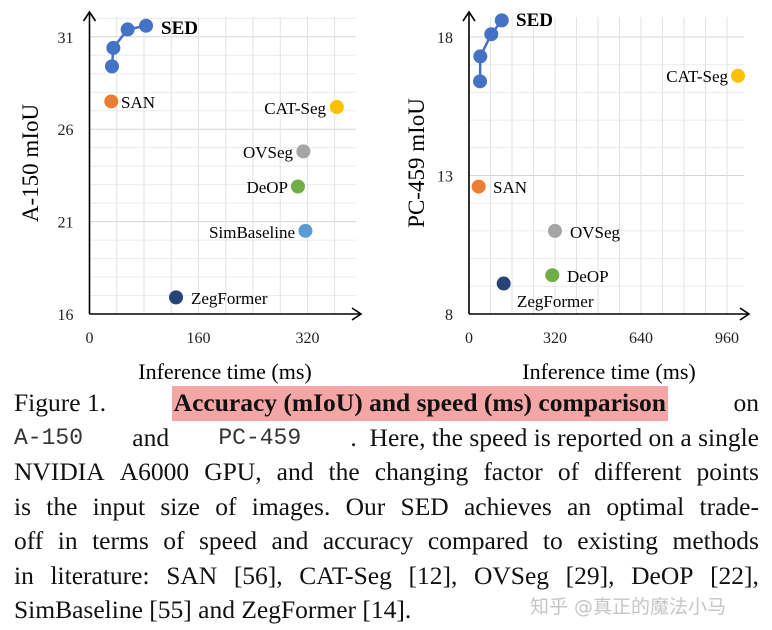 The image size is (772, 630). Describe the element at coordinates (260, 437) in the screenshot. I see `dataset-name: PC-459` at that location.